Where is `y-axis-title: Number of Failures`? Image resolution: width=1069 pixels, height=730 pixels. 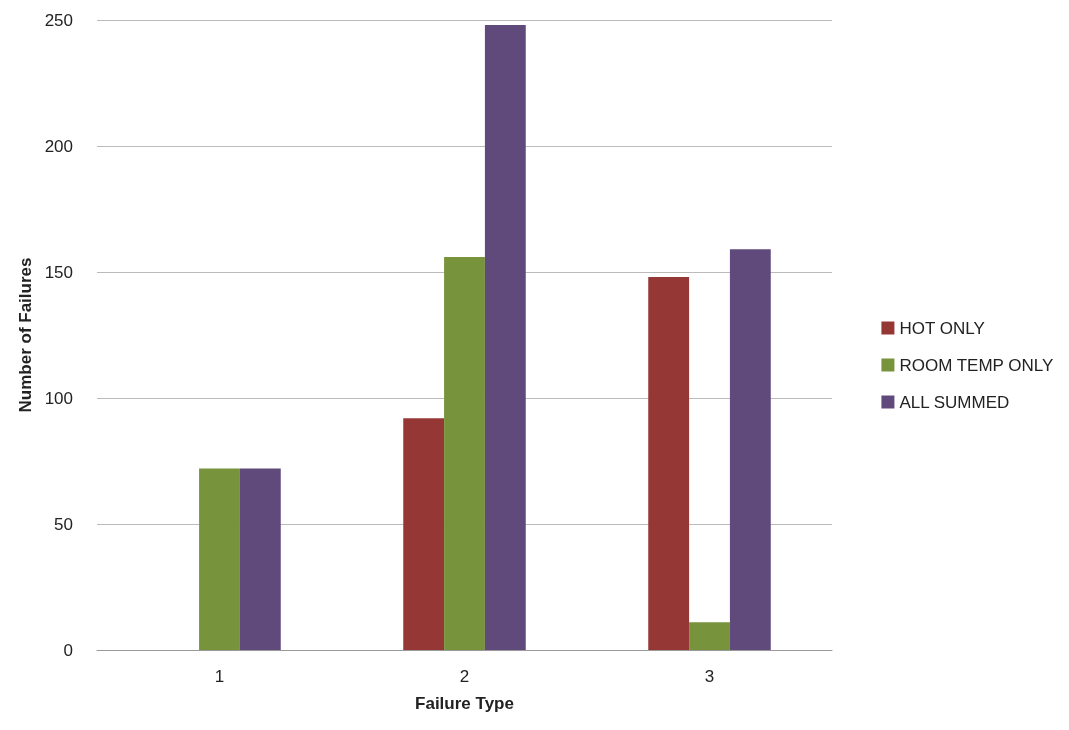
y-axis-title: Number of Failures is located at coordinates (25, 335).